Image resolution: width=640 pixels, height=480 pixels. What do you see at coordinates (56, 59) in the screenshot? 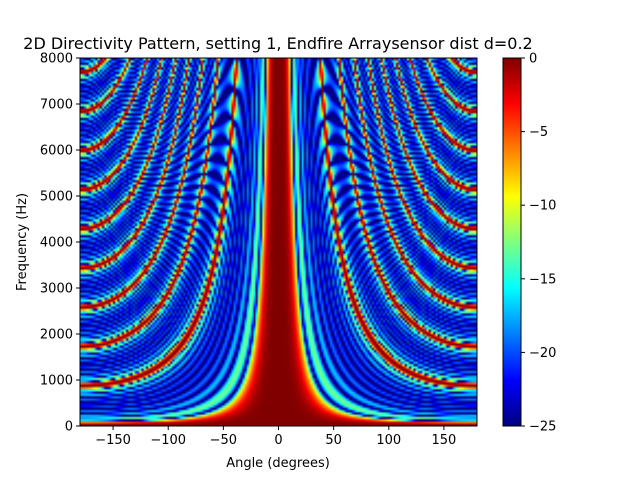
I see `y-tick-label: 8000` at bounding box center [56, 59].